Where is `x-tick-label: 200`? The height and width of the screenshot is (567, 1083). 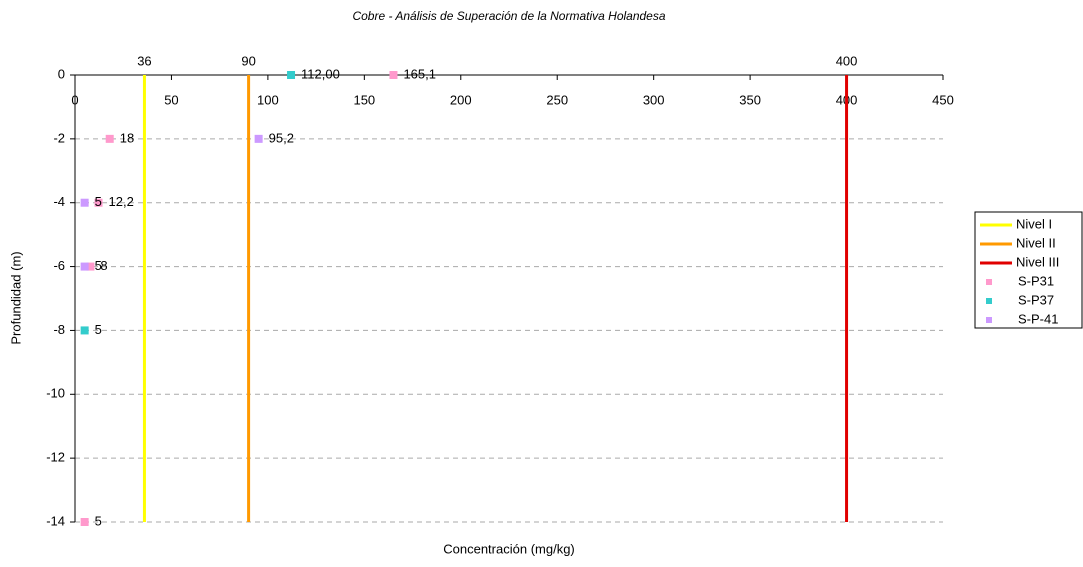 x-tick-label: 200 is located at coordinates (461, 99).